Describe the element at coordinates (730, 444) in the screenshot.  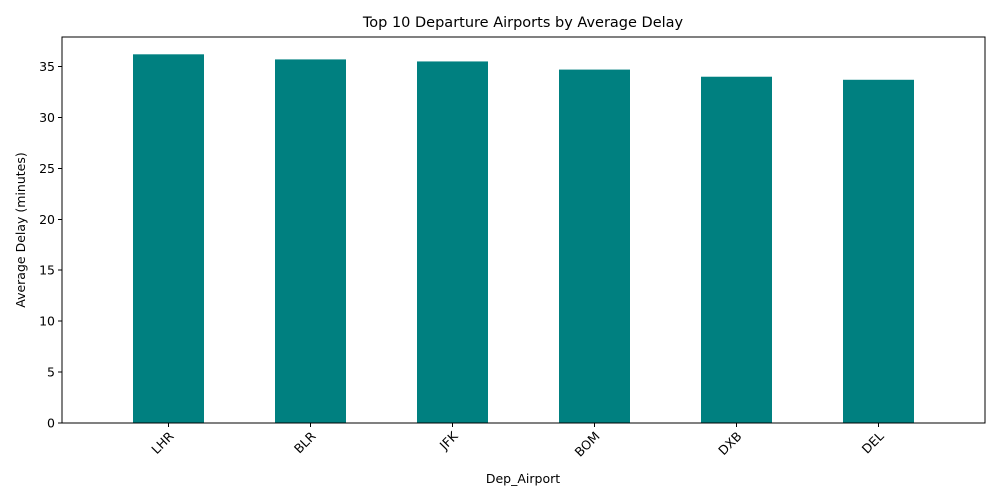
I see `x-tick-label: DXB` at that location.